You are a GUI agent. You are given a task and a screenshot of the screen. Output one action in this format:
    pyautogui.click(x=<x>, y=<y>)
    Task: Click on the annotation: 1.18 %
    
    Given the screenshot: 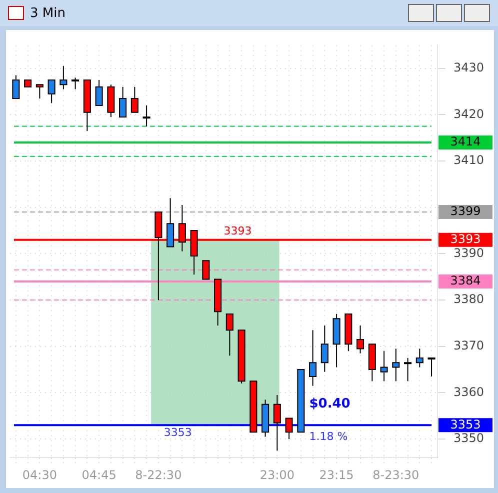 What is the action you would take?
    pyautogui.click(x=328, y=436)
    